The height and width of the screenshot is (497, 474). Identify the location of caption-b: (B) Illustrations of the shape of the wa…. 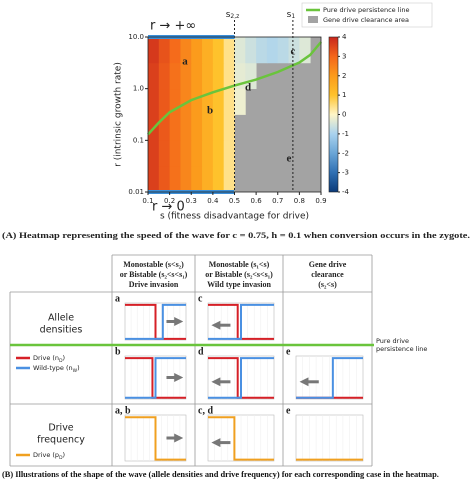
(220, 474).